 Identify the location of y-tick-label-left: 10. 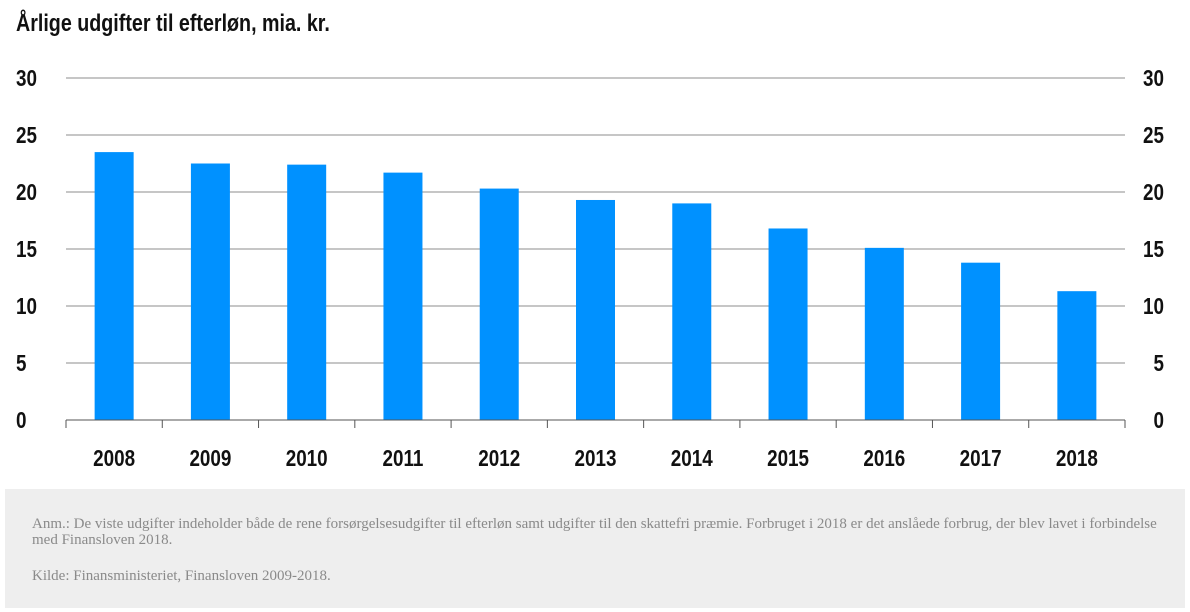
(26, 306).